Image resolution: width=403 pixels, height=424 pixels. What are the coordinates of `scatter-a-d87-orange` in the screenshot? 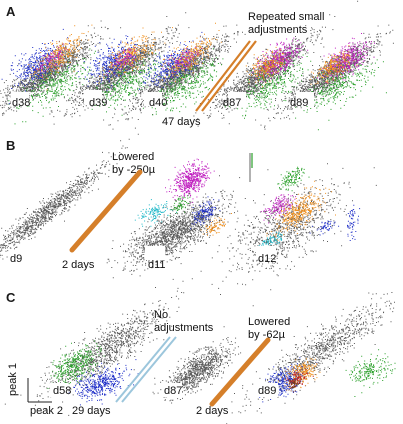 It's located at (268, 67).